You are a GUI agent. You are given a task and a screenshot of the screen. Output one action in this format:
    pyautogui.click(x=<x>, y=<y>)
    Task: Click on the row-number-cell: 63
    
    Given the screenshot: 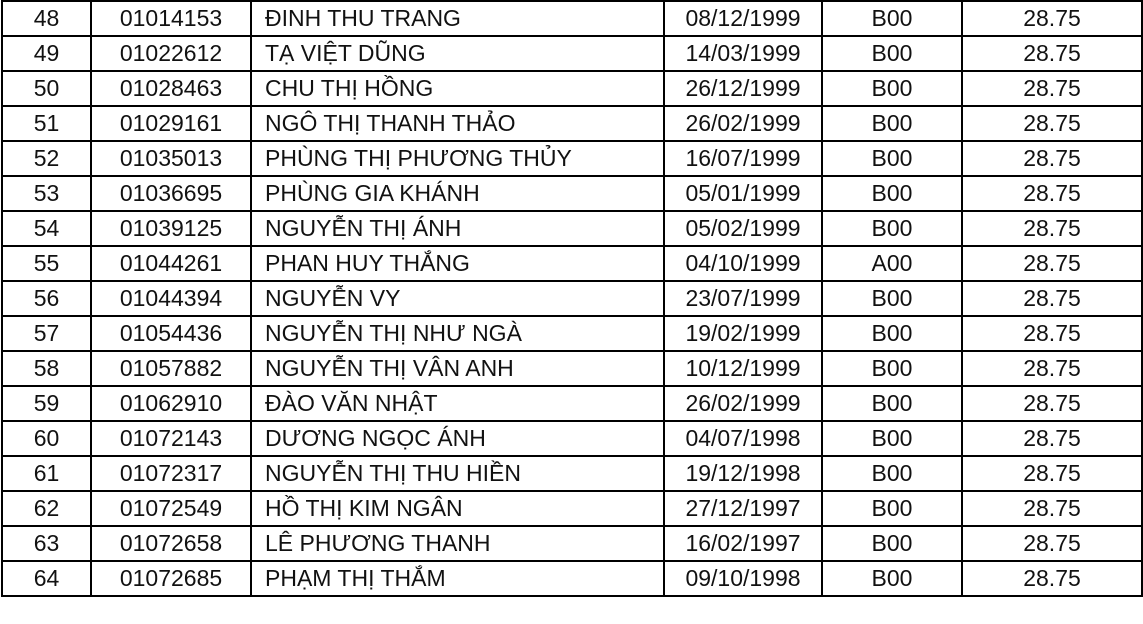 What is the action you would take?
    pyautogui.click(x=46, y=543)
    